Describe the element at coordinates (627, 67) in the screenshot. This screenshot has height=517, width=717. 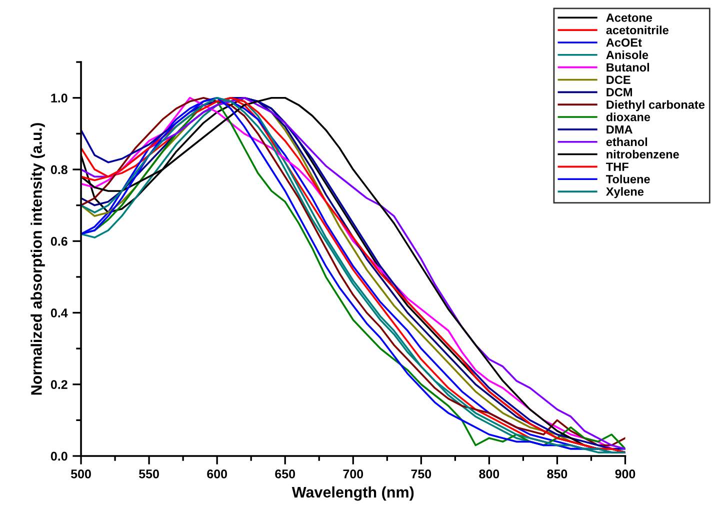
I see `legend-label: Butanol` at that location.